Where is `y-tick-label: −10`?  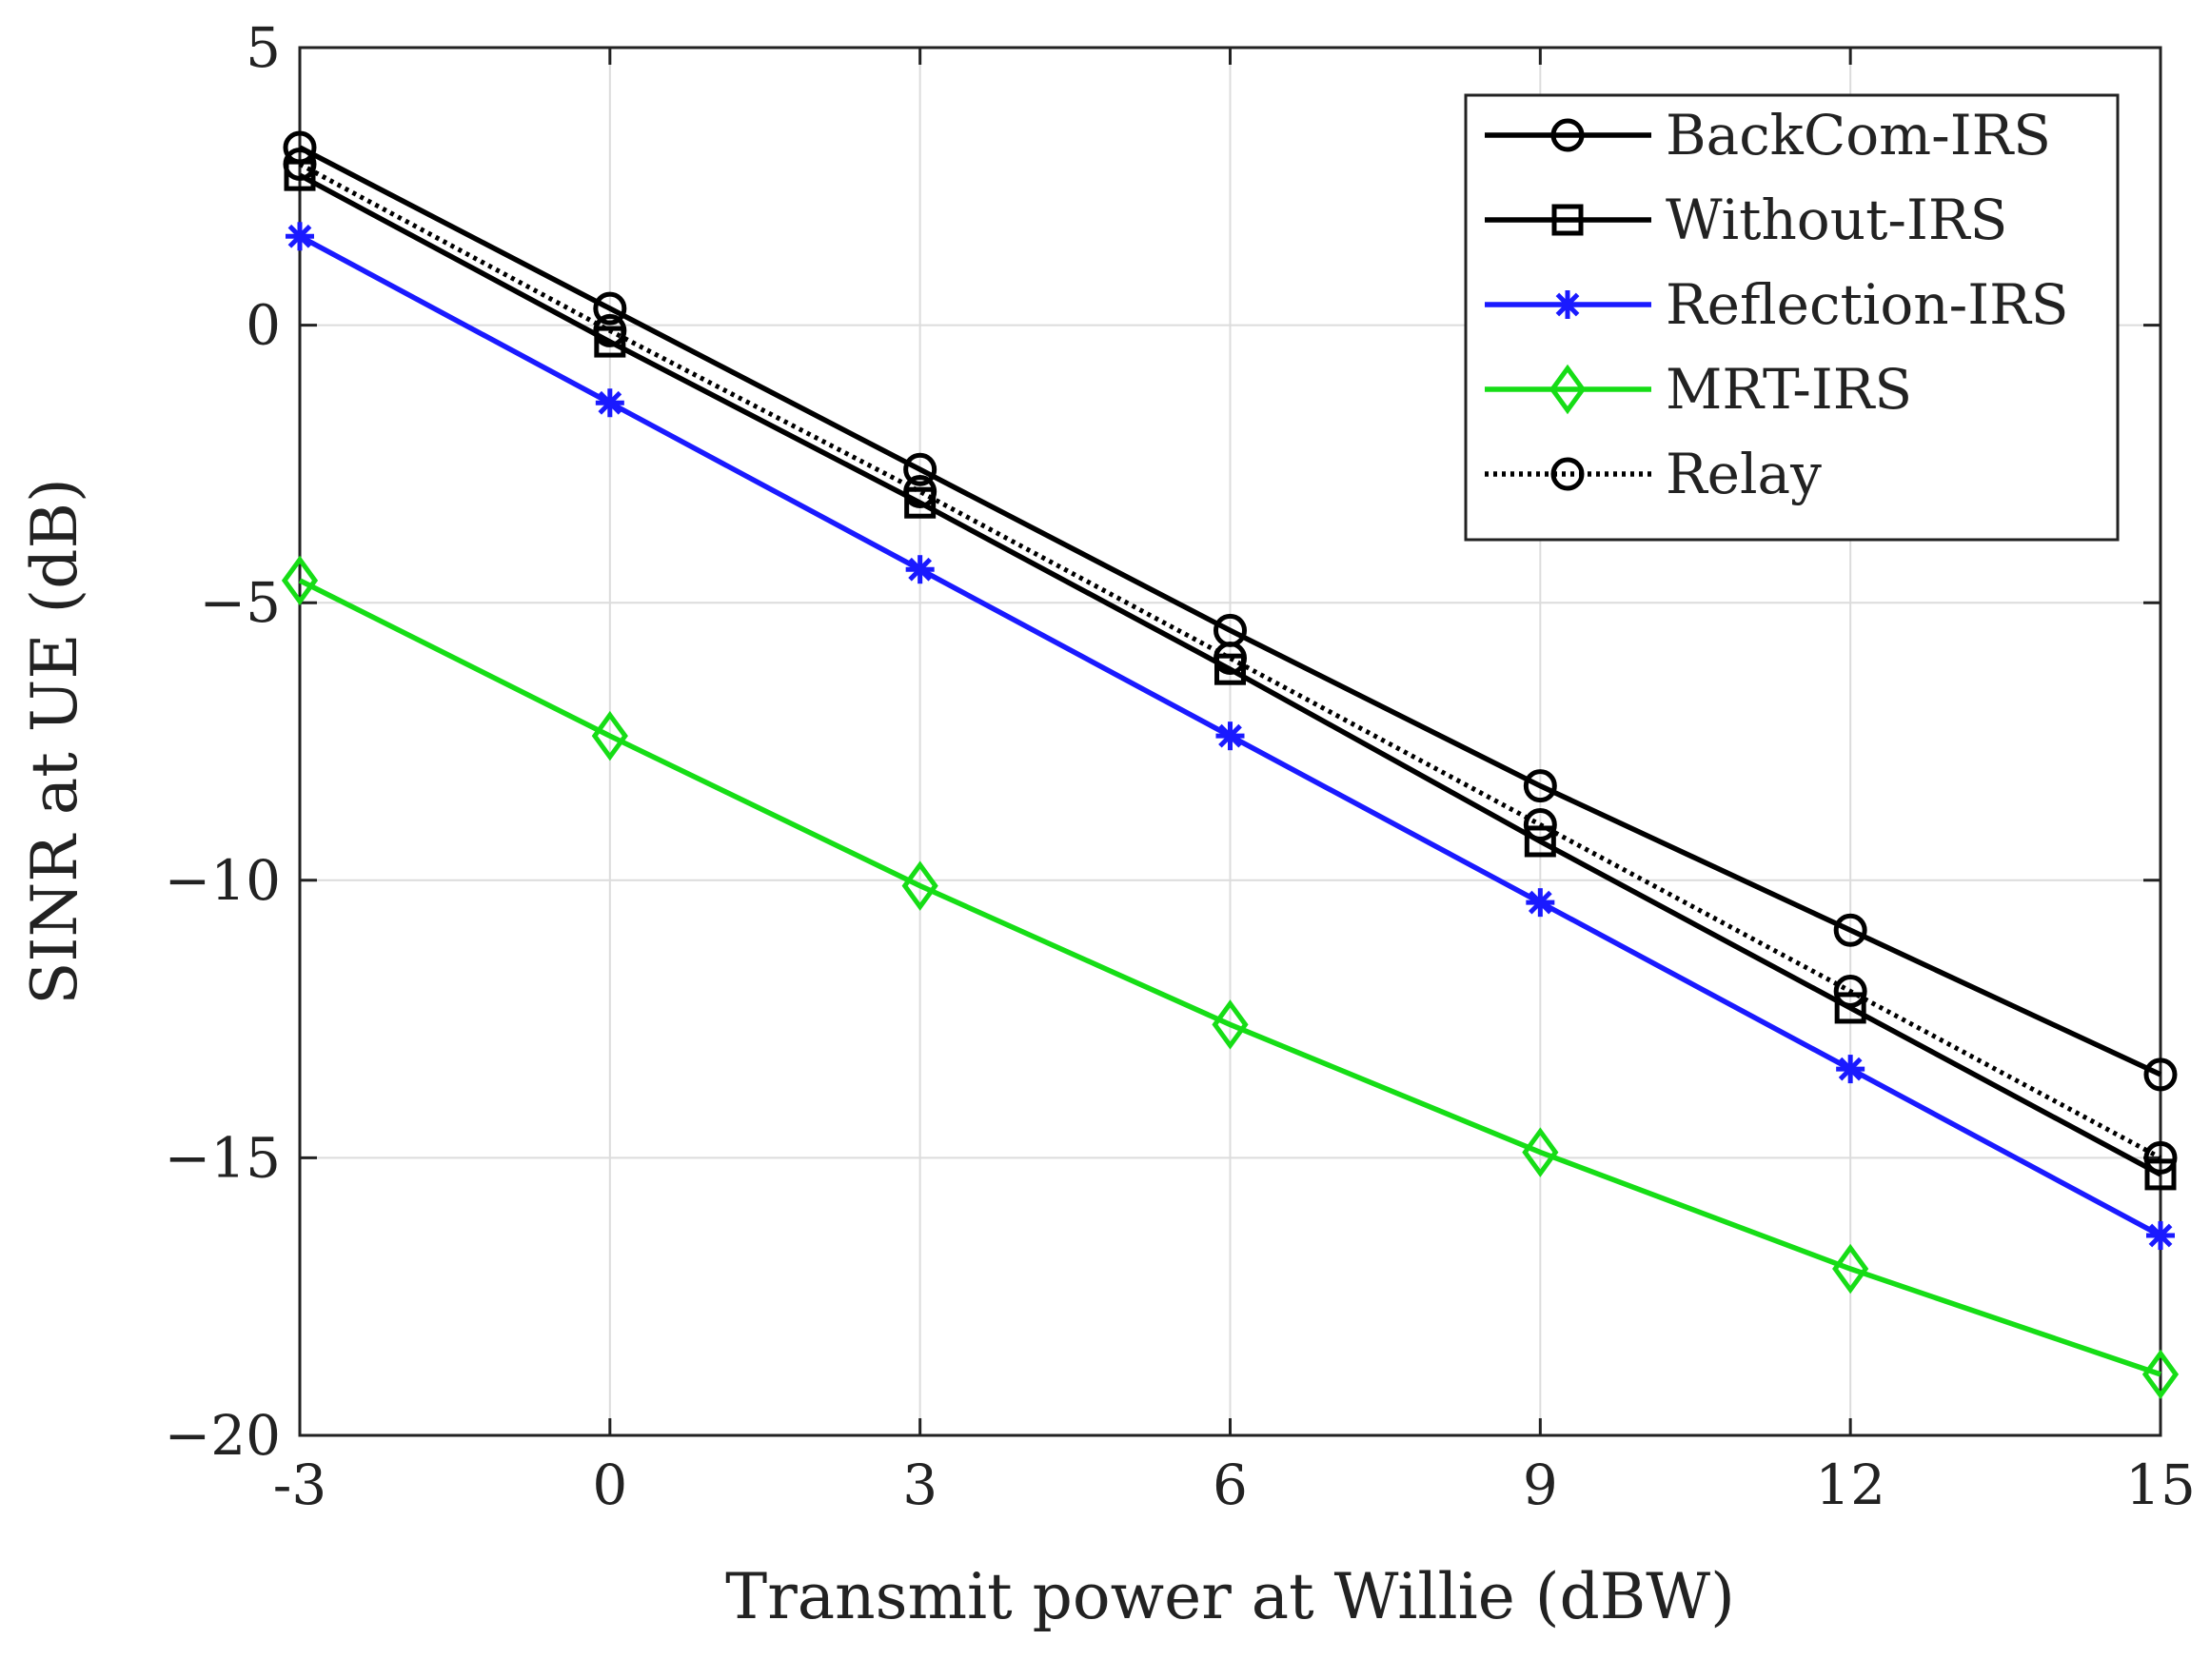
y-tick-label: −10 is located at coordinates (223, 881).